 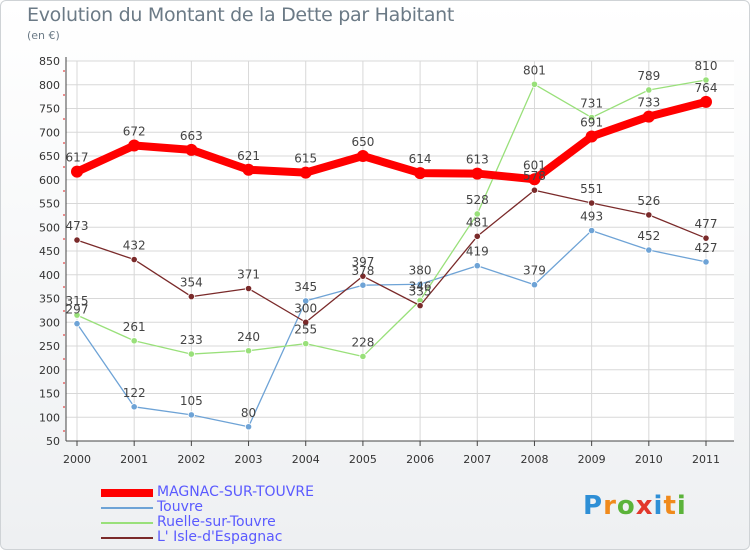 What do you see at coordinates (306, 459) in the screenshot?
I see `x-tick-label: 2004` at bounding box center [306, 459].